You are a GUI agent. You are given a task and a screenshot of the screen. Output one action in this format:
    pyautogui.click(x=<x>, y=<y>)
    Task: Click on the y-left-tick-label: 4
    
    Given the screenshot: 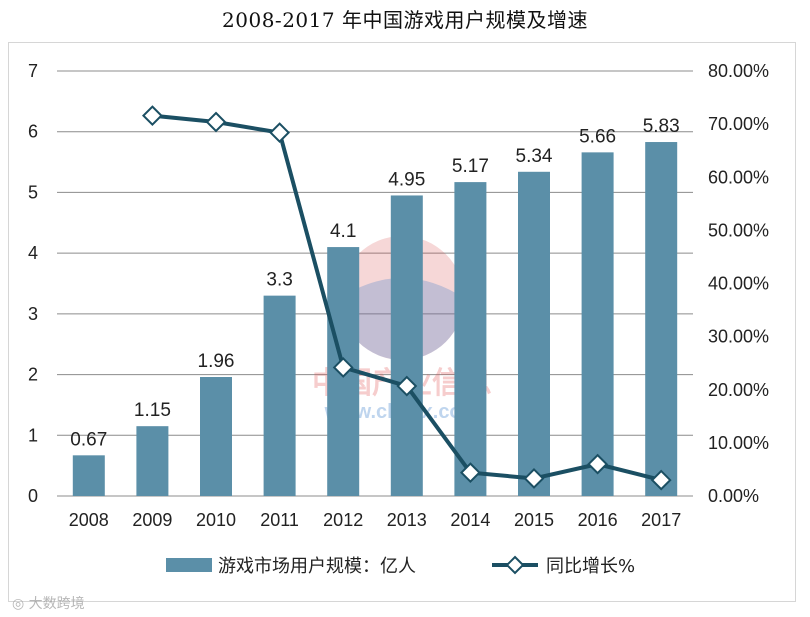 What is the action you would take?
    pyautogui.click(x=33, y=253)
    